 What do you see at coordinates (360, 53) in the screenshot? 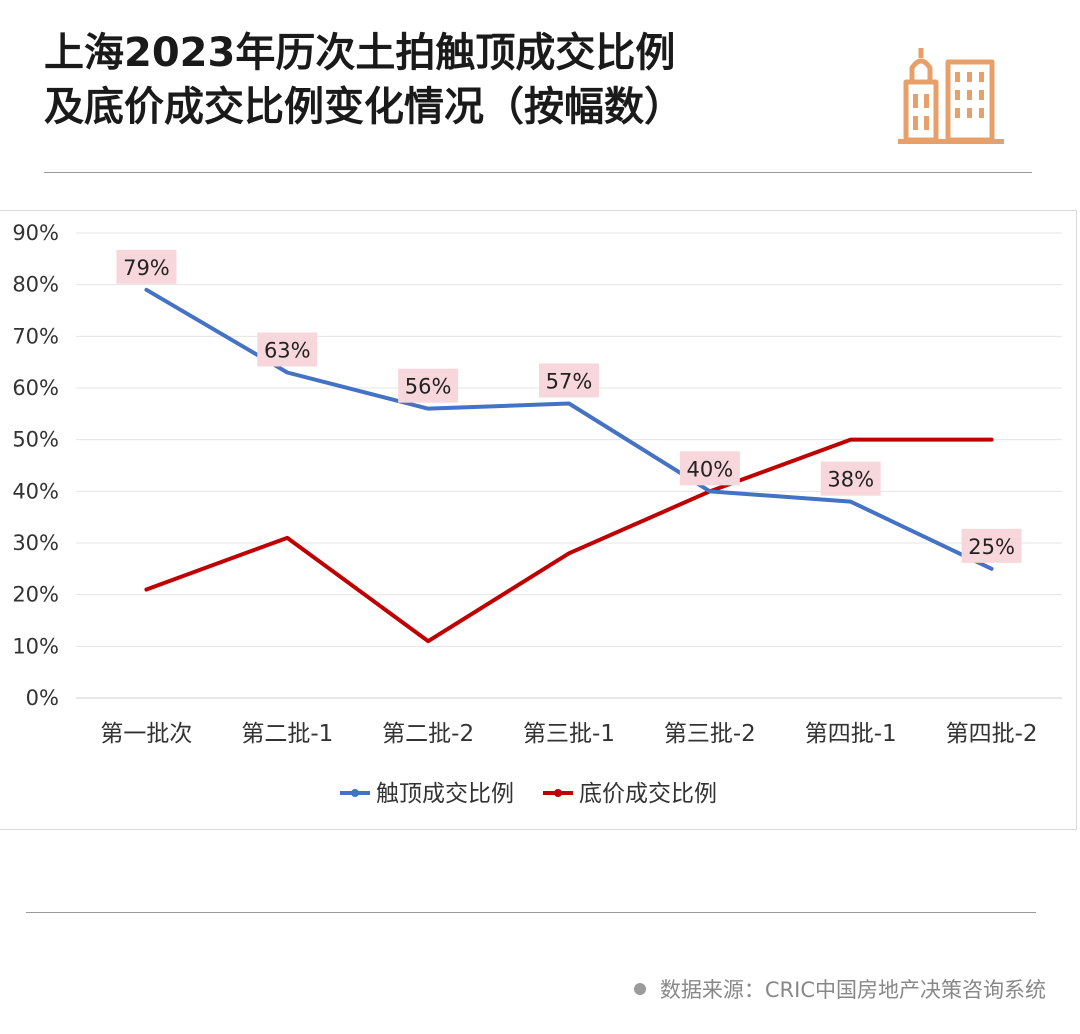
I see `title-line-1: 上海2023年历次土拍触顶成交比例` at bounding box center [360, 53].